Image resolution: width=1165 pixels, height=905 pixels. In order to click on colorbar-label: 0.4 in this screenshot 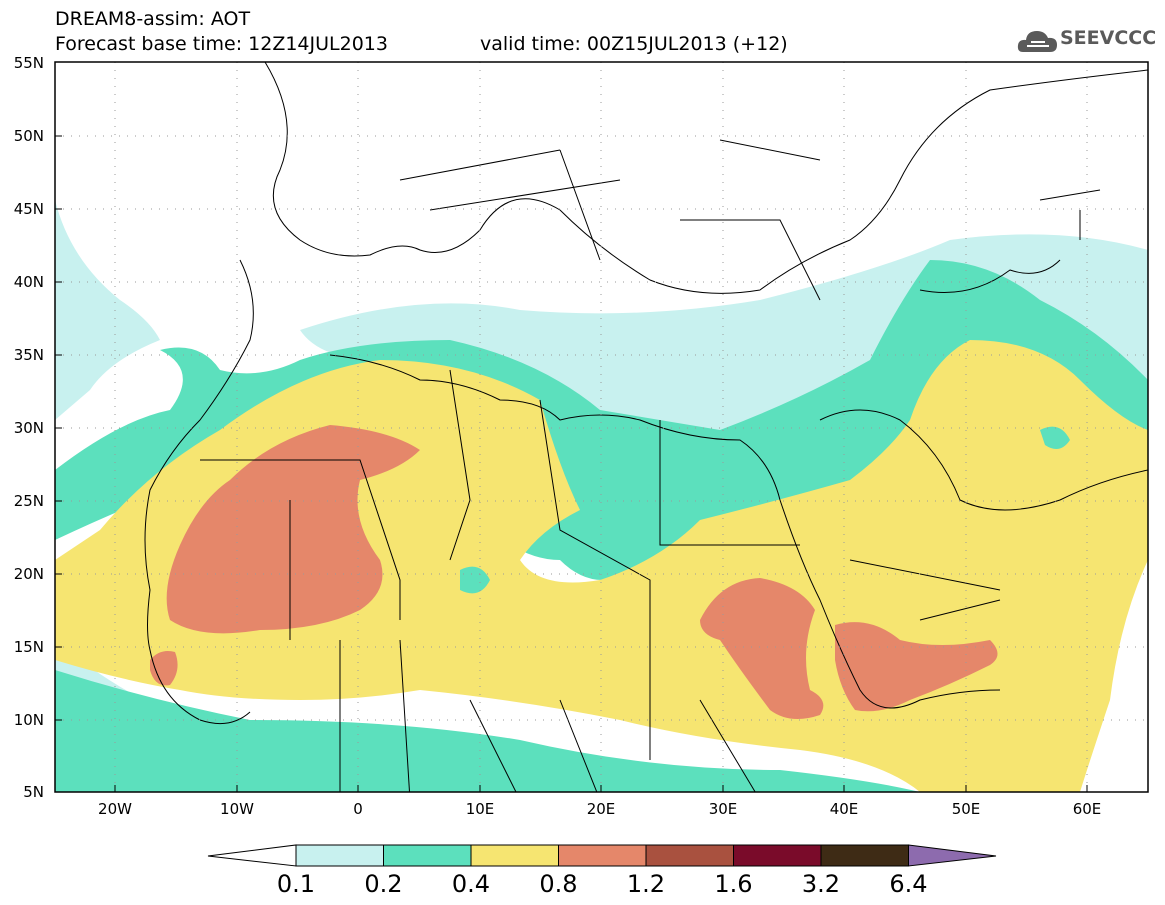, I will do `click(471, 884)`.